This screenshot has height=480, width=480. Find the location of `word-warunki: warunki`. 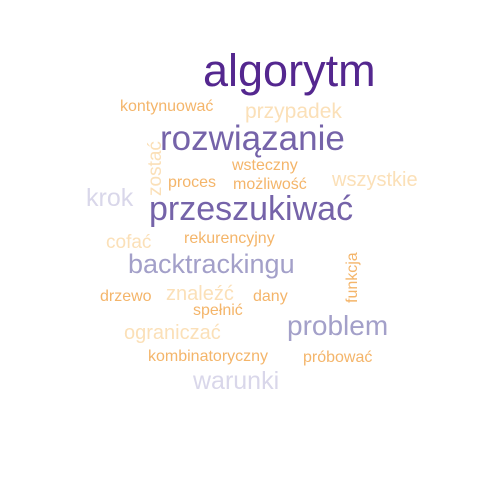

word-warunki: warunki is located at coordinates (236, 381).